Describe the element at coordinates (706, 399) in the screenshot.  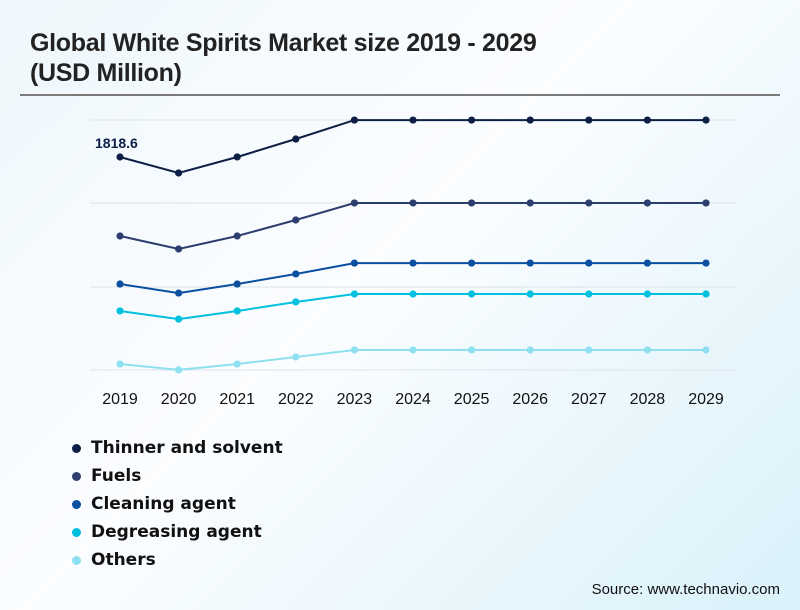
I see `x-tick-label: 2029` at that location.